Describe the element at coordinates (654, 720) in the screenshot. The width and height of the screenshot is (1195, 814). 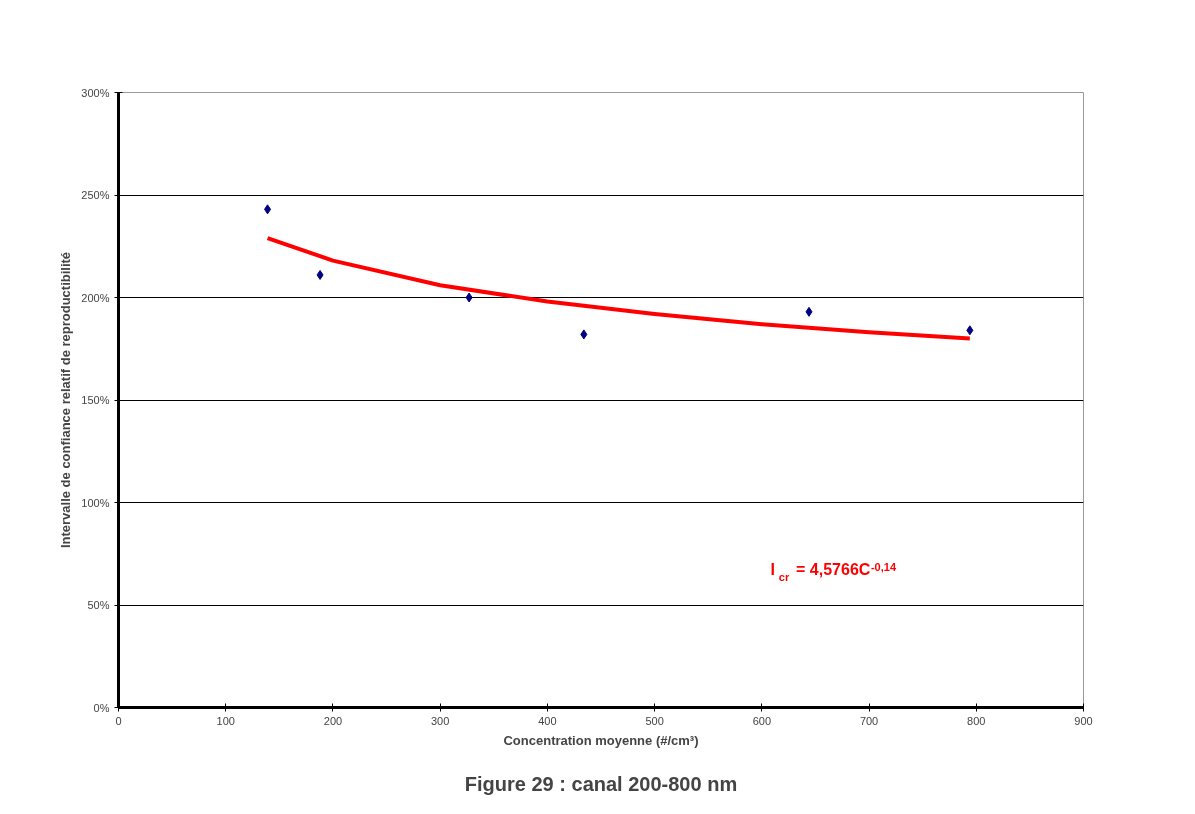
I see `x-tick-label: 500` at that location.